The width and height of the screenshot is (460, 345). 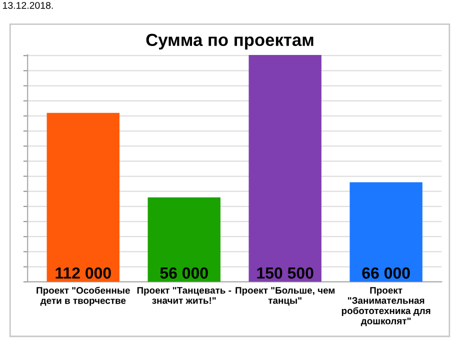 What do you see at coordinates (184, 295) in the screenshot?
I see `x-tick-label: Проект "Танцевать - значит жить!"` at bounding box center [184, 295].